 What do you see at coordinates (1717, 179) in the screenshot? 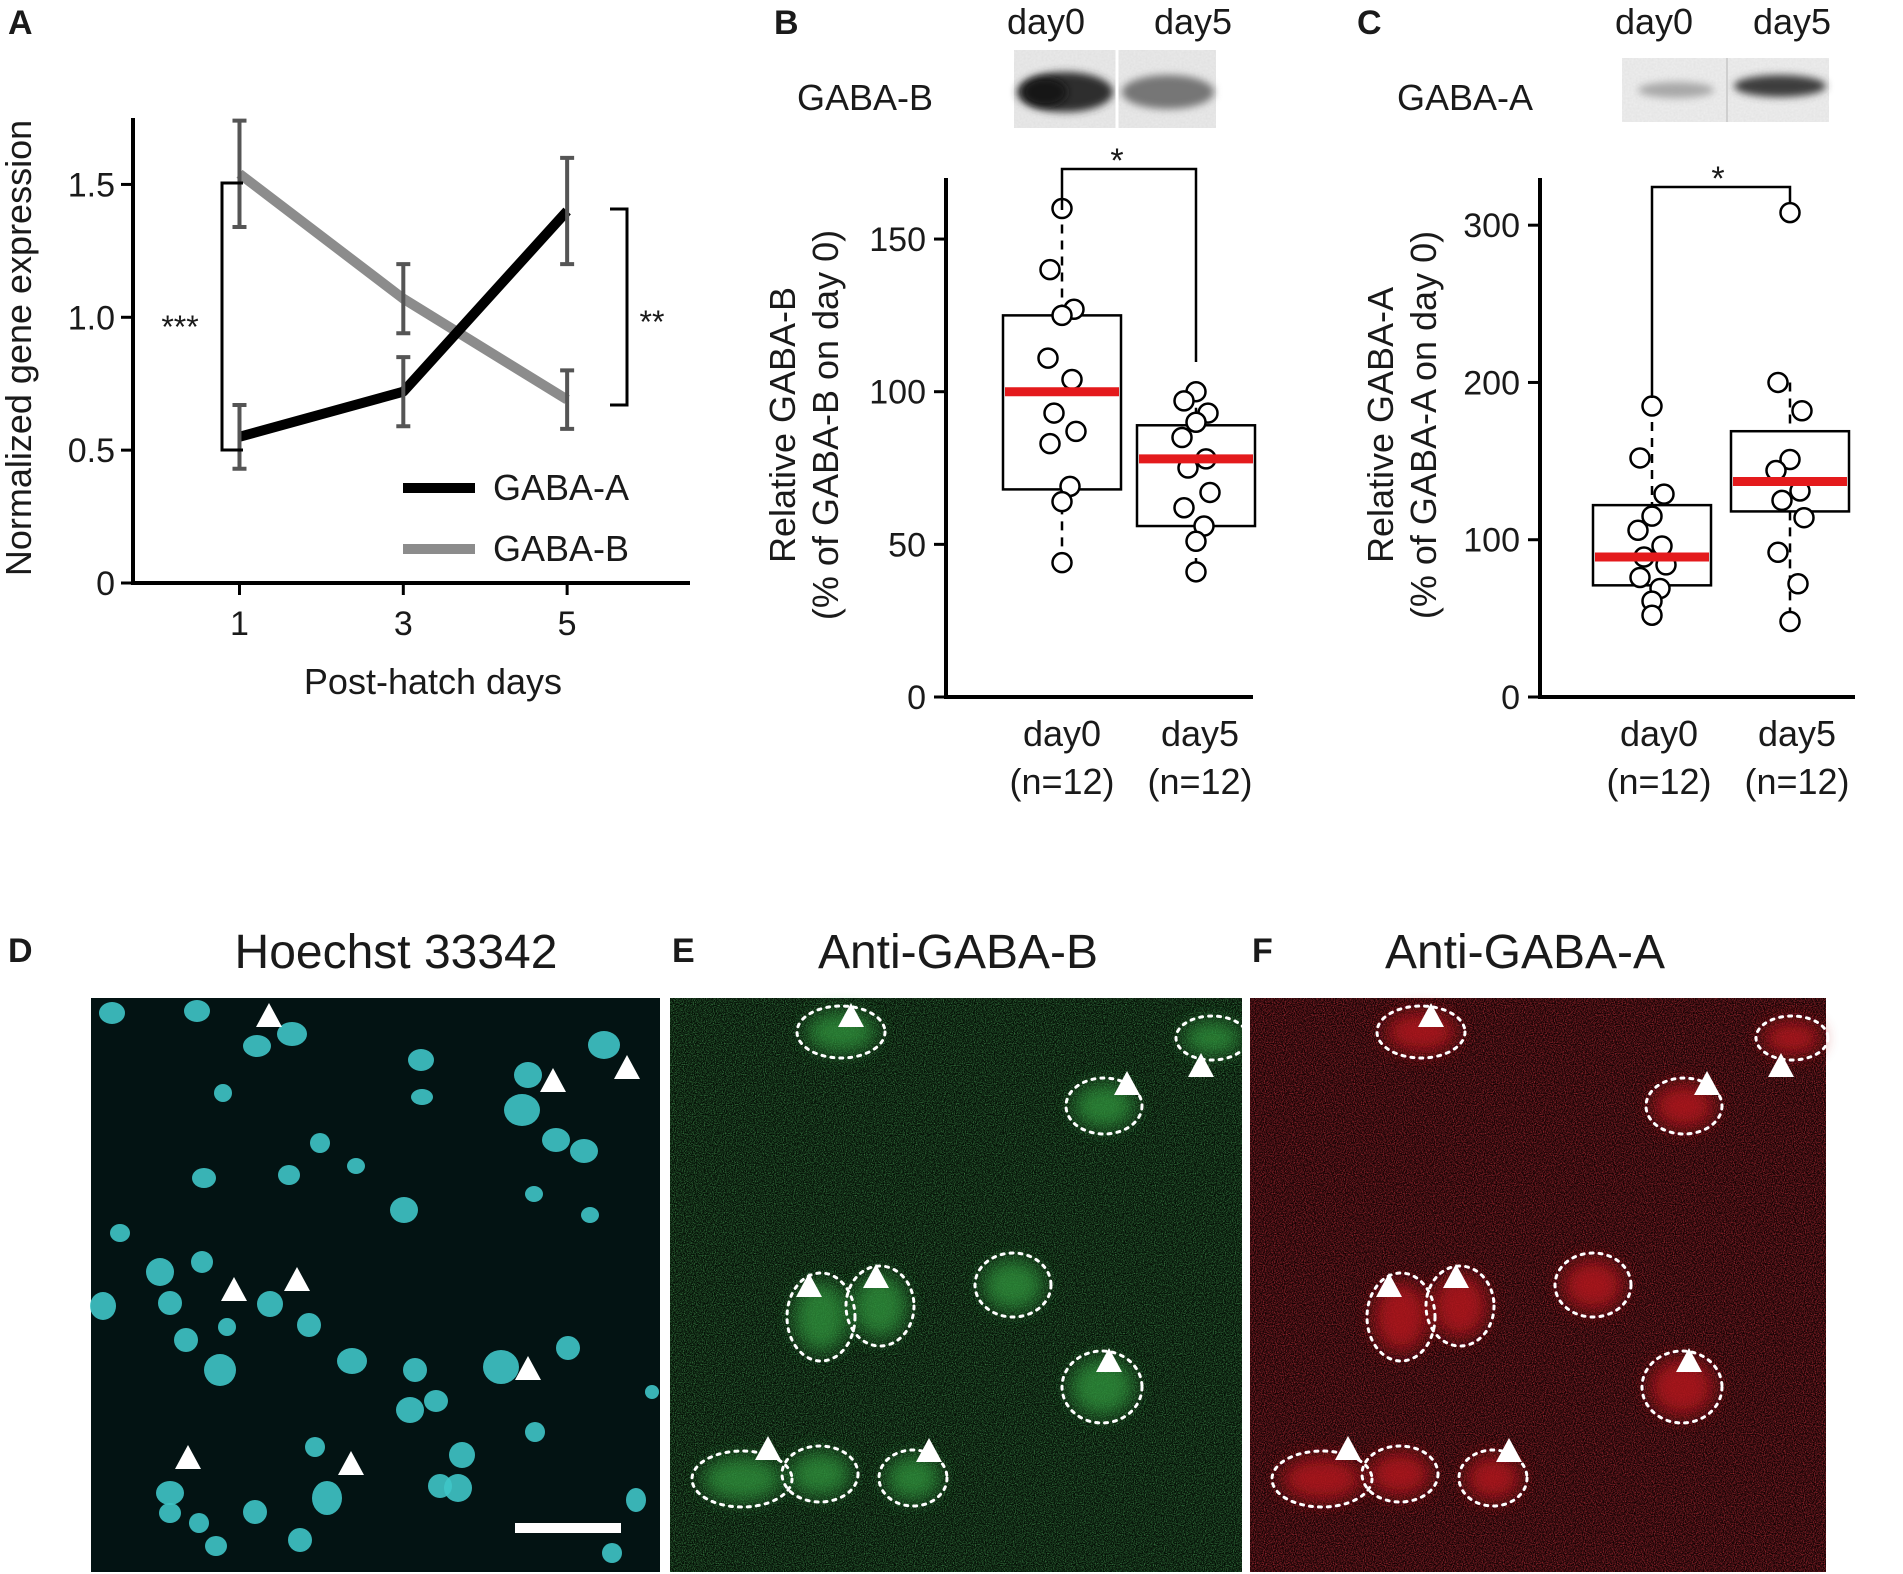
I see `panel-c-significance-star: *` at bounding box center [1717, 179].